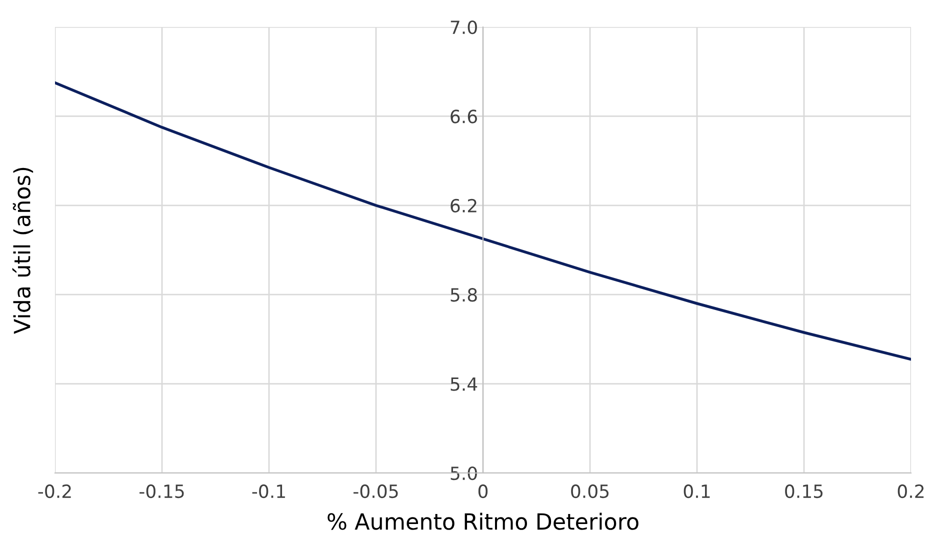 This screenshot has height=557, width=931. Describe the element at coordinates (376, 491) in the screenshot. I see `x-tick-label: -0.05` at that location.